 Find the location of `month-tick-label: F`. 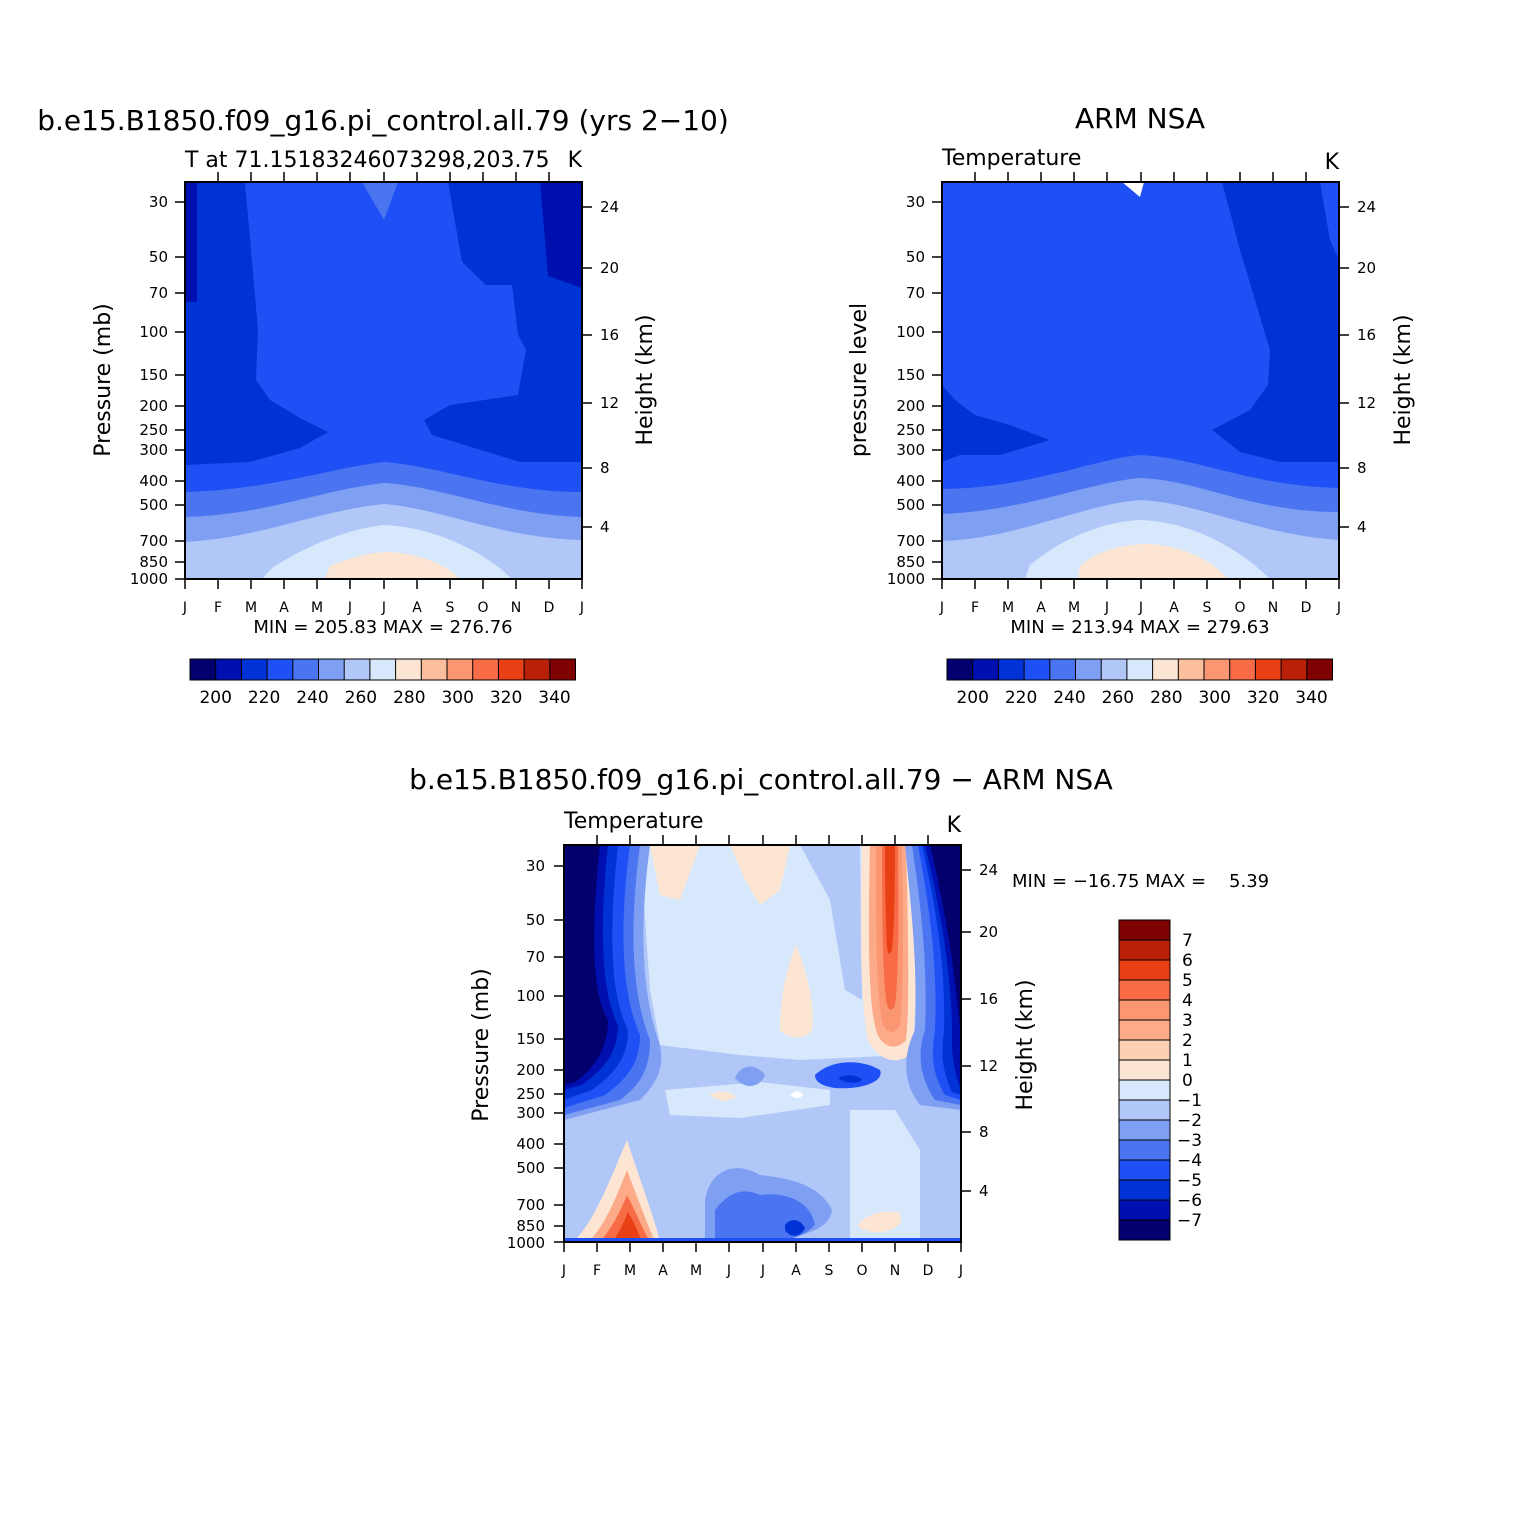

month-tick-label: F is located at coordinates (218, 608).